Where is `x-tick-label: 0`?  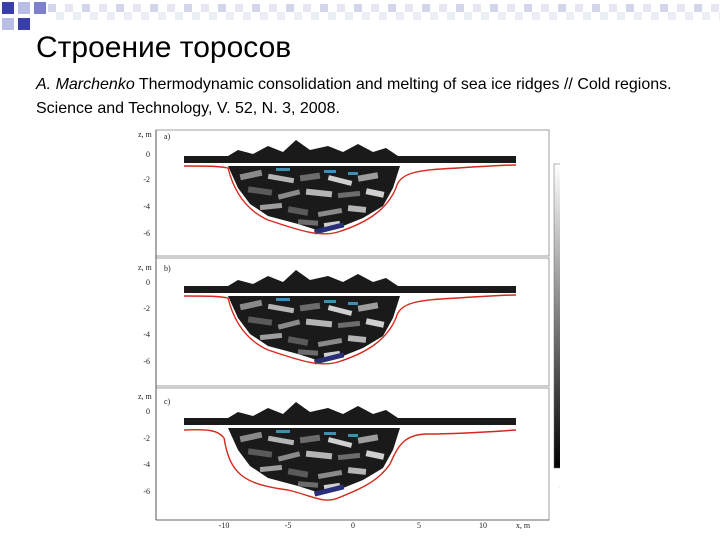
x-tick-label: 0 is located at coordinates (353, 525).